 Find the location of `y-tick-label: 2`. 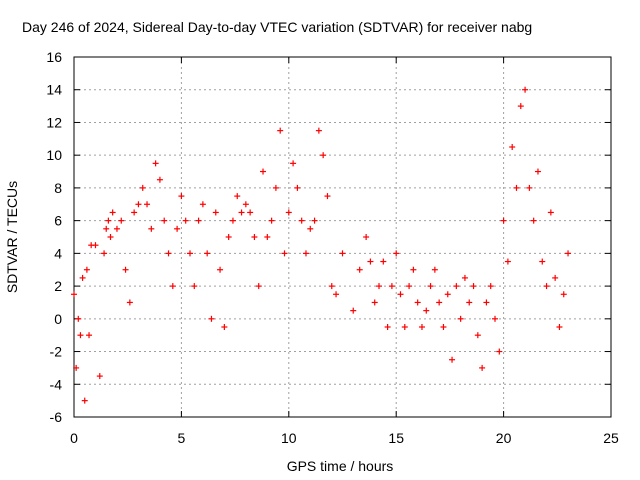

y-tick-label: 2 is located at coordinates (58, 286).